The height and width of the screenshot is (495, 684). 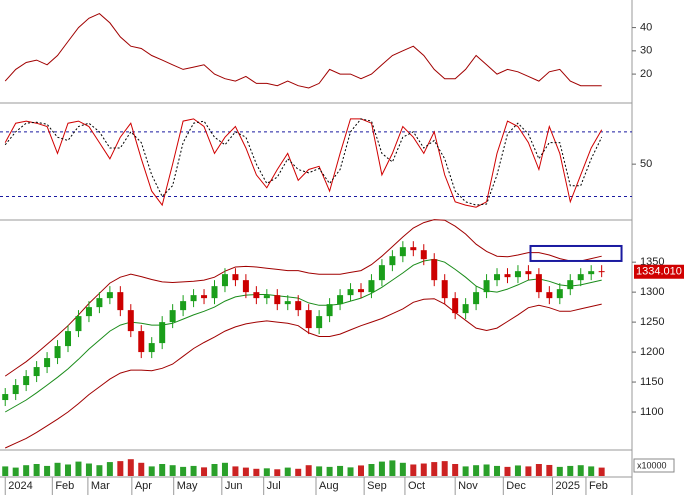 What do you see at coordinates (64, 486) in the screenshot?
I see `x-tick-label: Feb` at bounding box center [64, 486].